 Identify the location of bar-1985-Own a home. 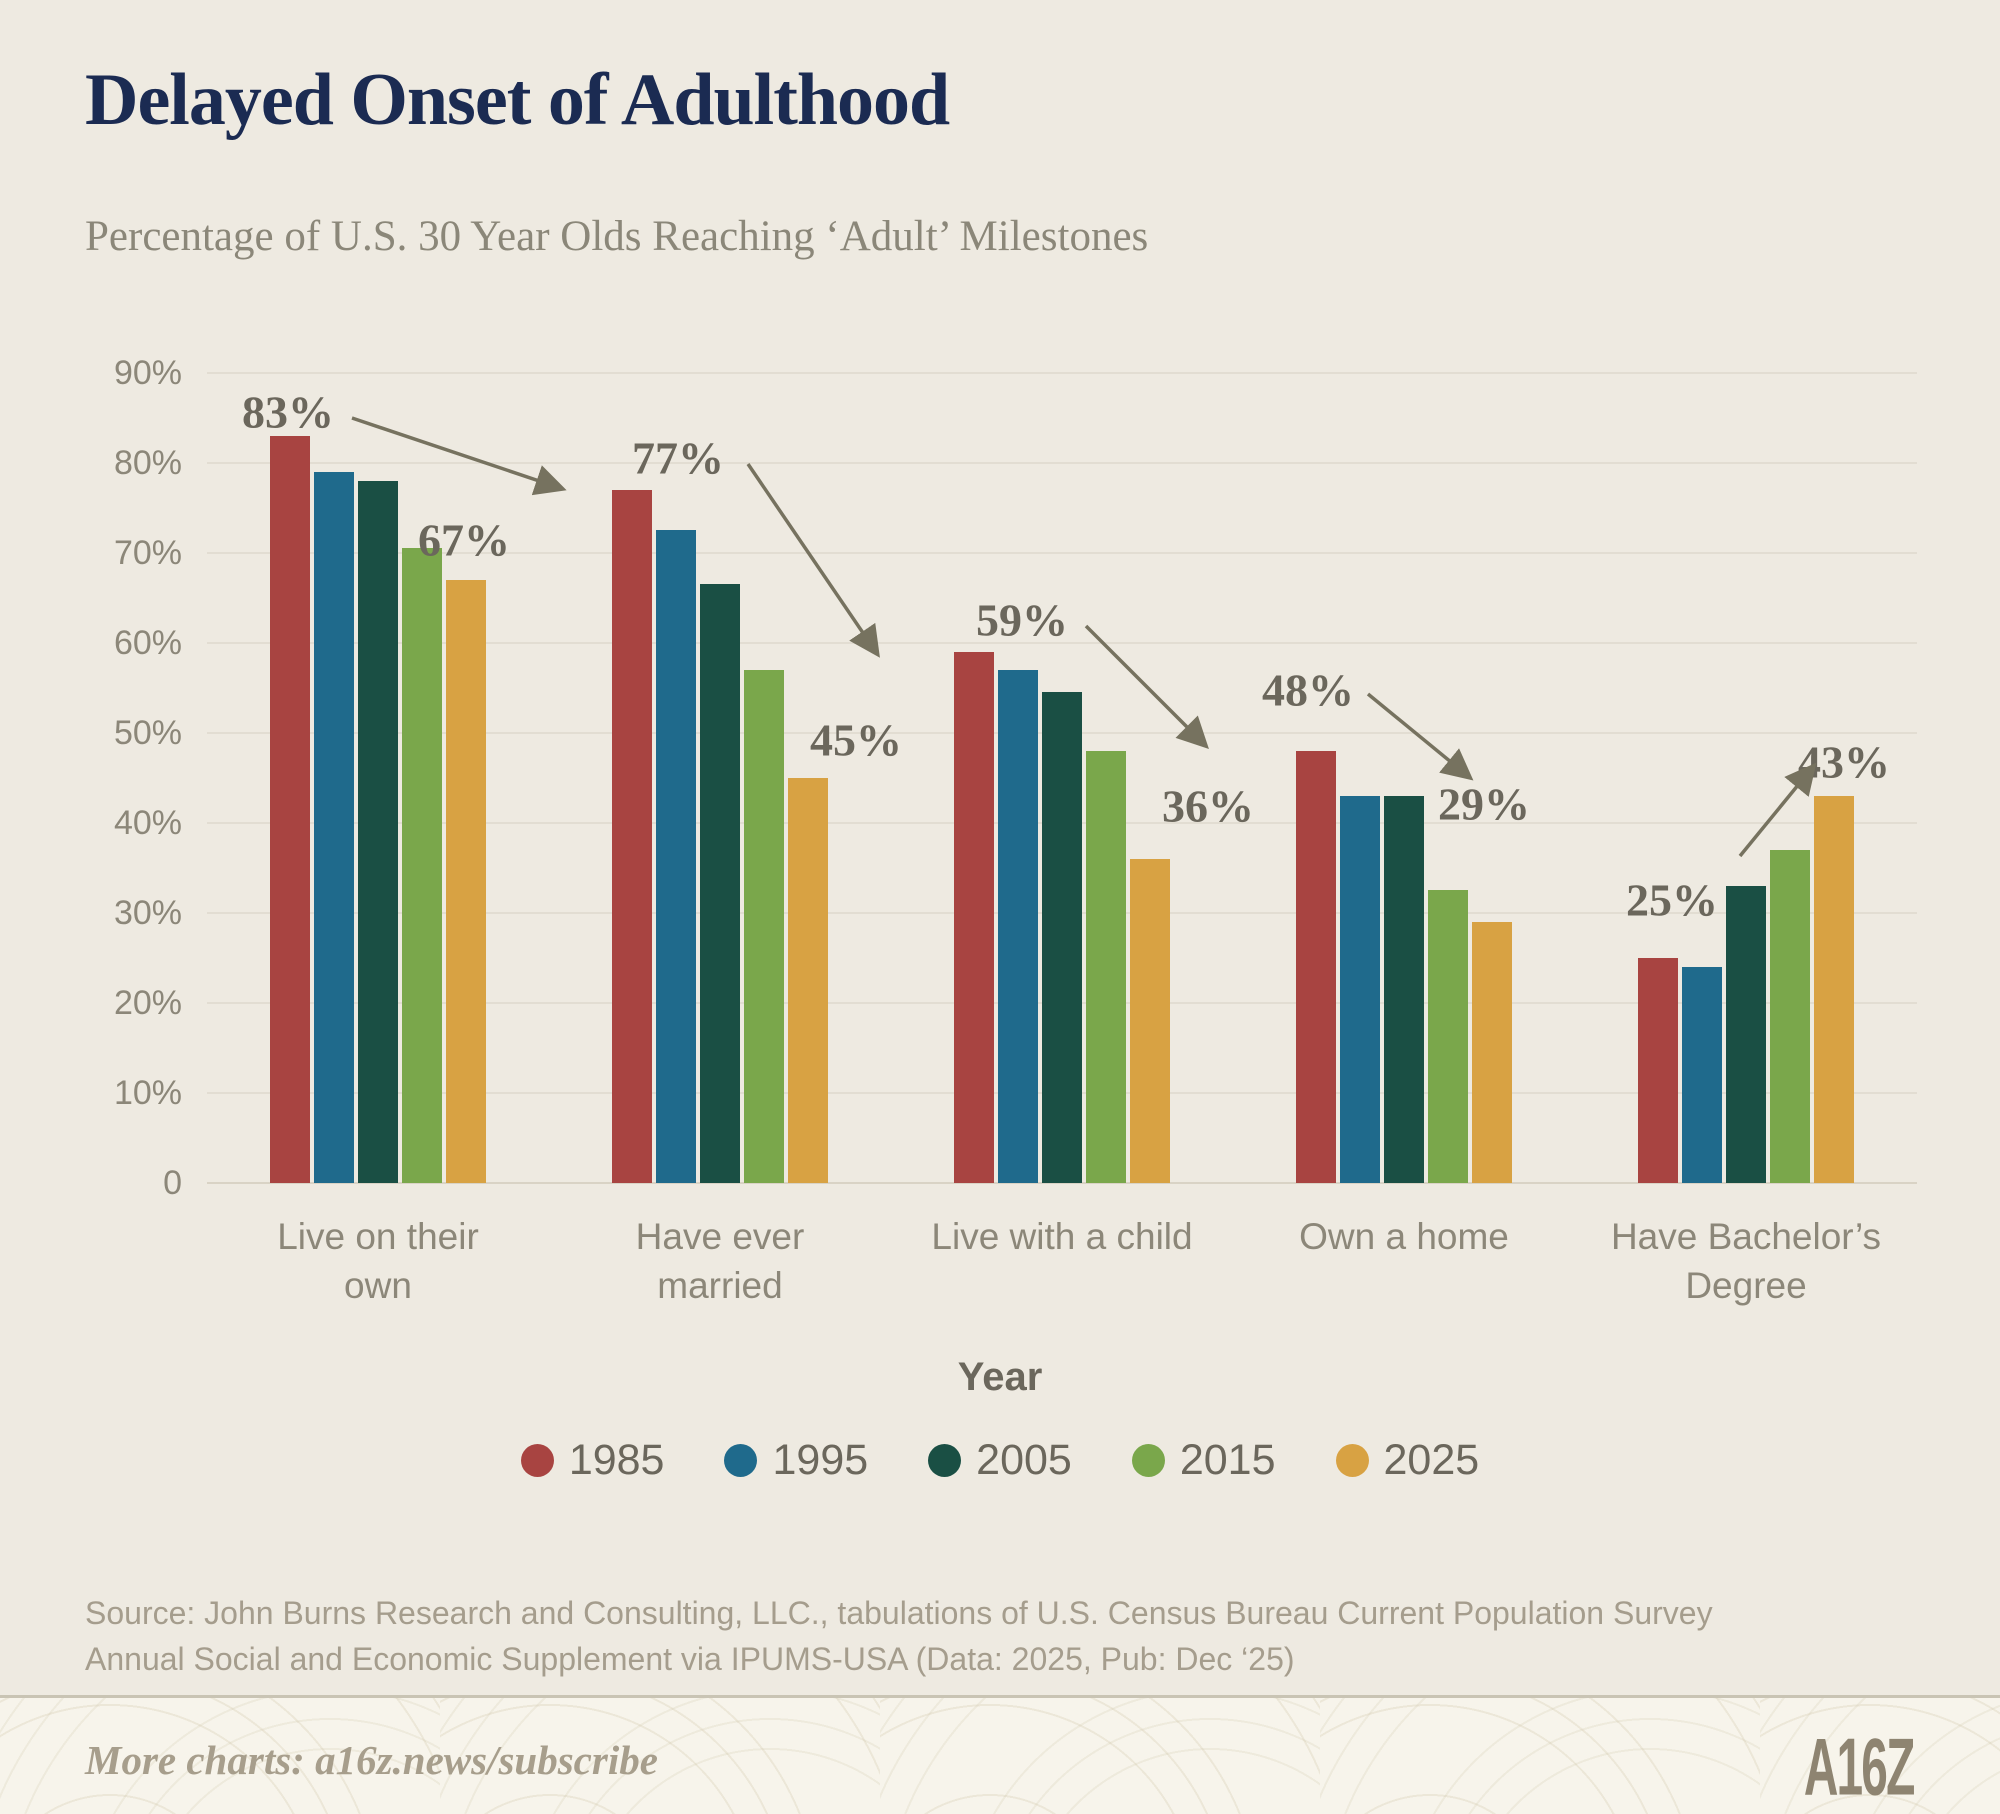
(1316, 967).